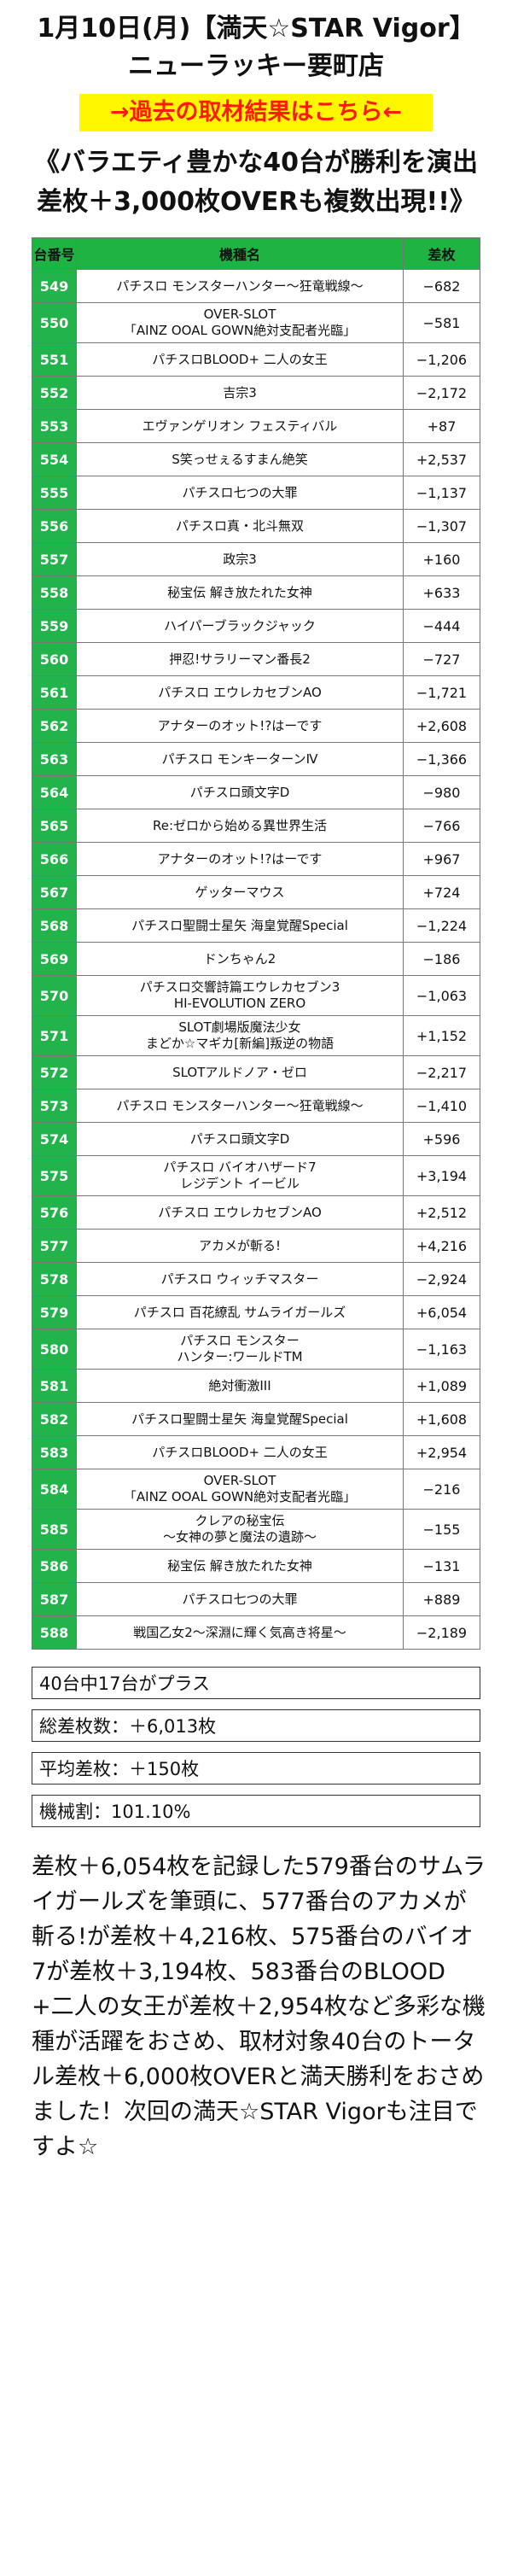 The image size is (512, 2576). Describe the element at coordinates (54, 995) in the screenshot. I see `machine-number-cell: 570` at that location.